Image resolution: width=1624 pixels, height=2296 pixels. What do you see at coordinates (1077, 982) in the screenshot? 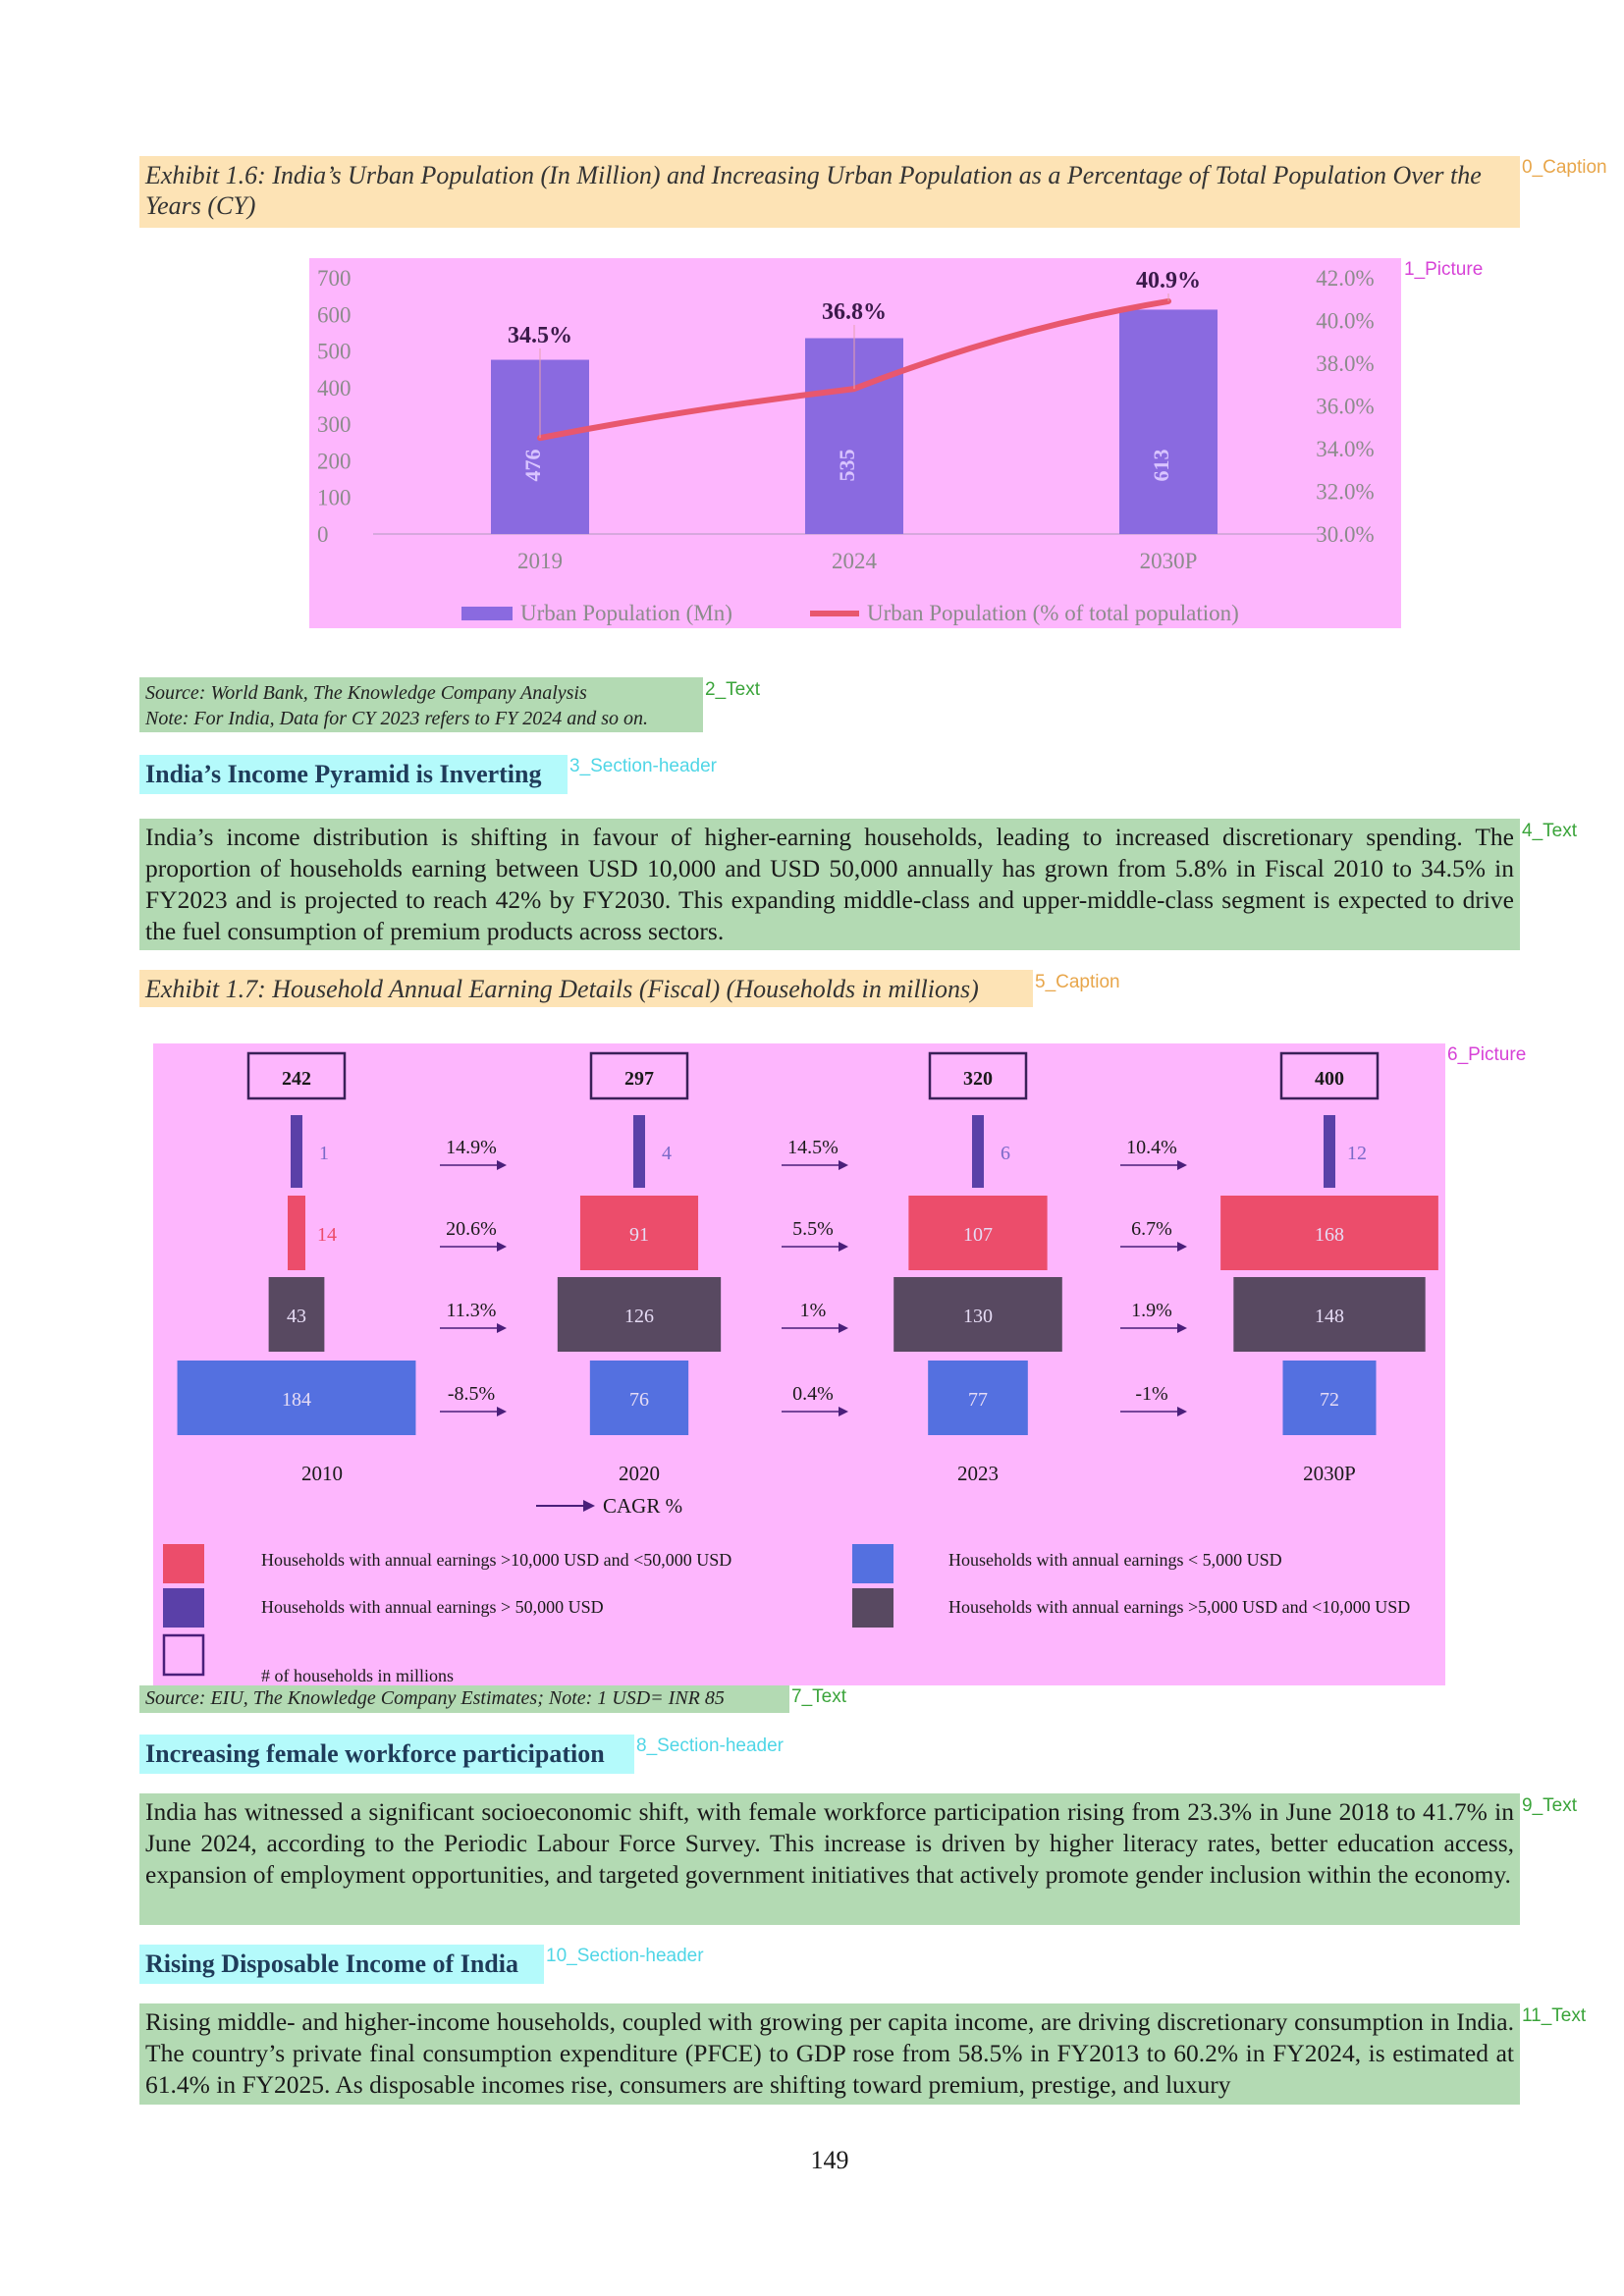
I see `region-label: 5_Caption` at bounding box center [1077, 982].